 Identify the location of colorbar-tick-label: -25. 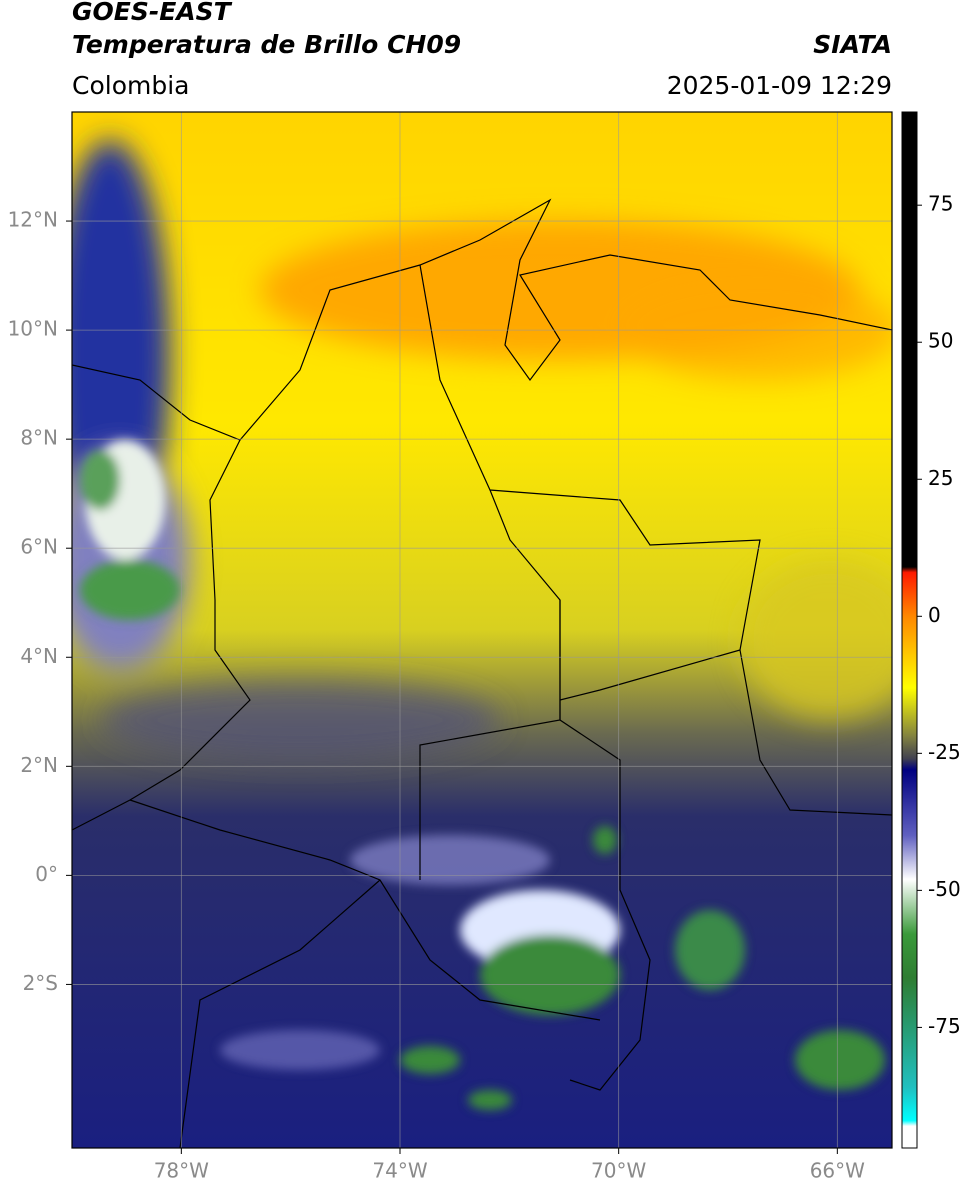
(944, 752).